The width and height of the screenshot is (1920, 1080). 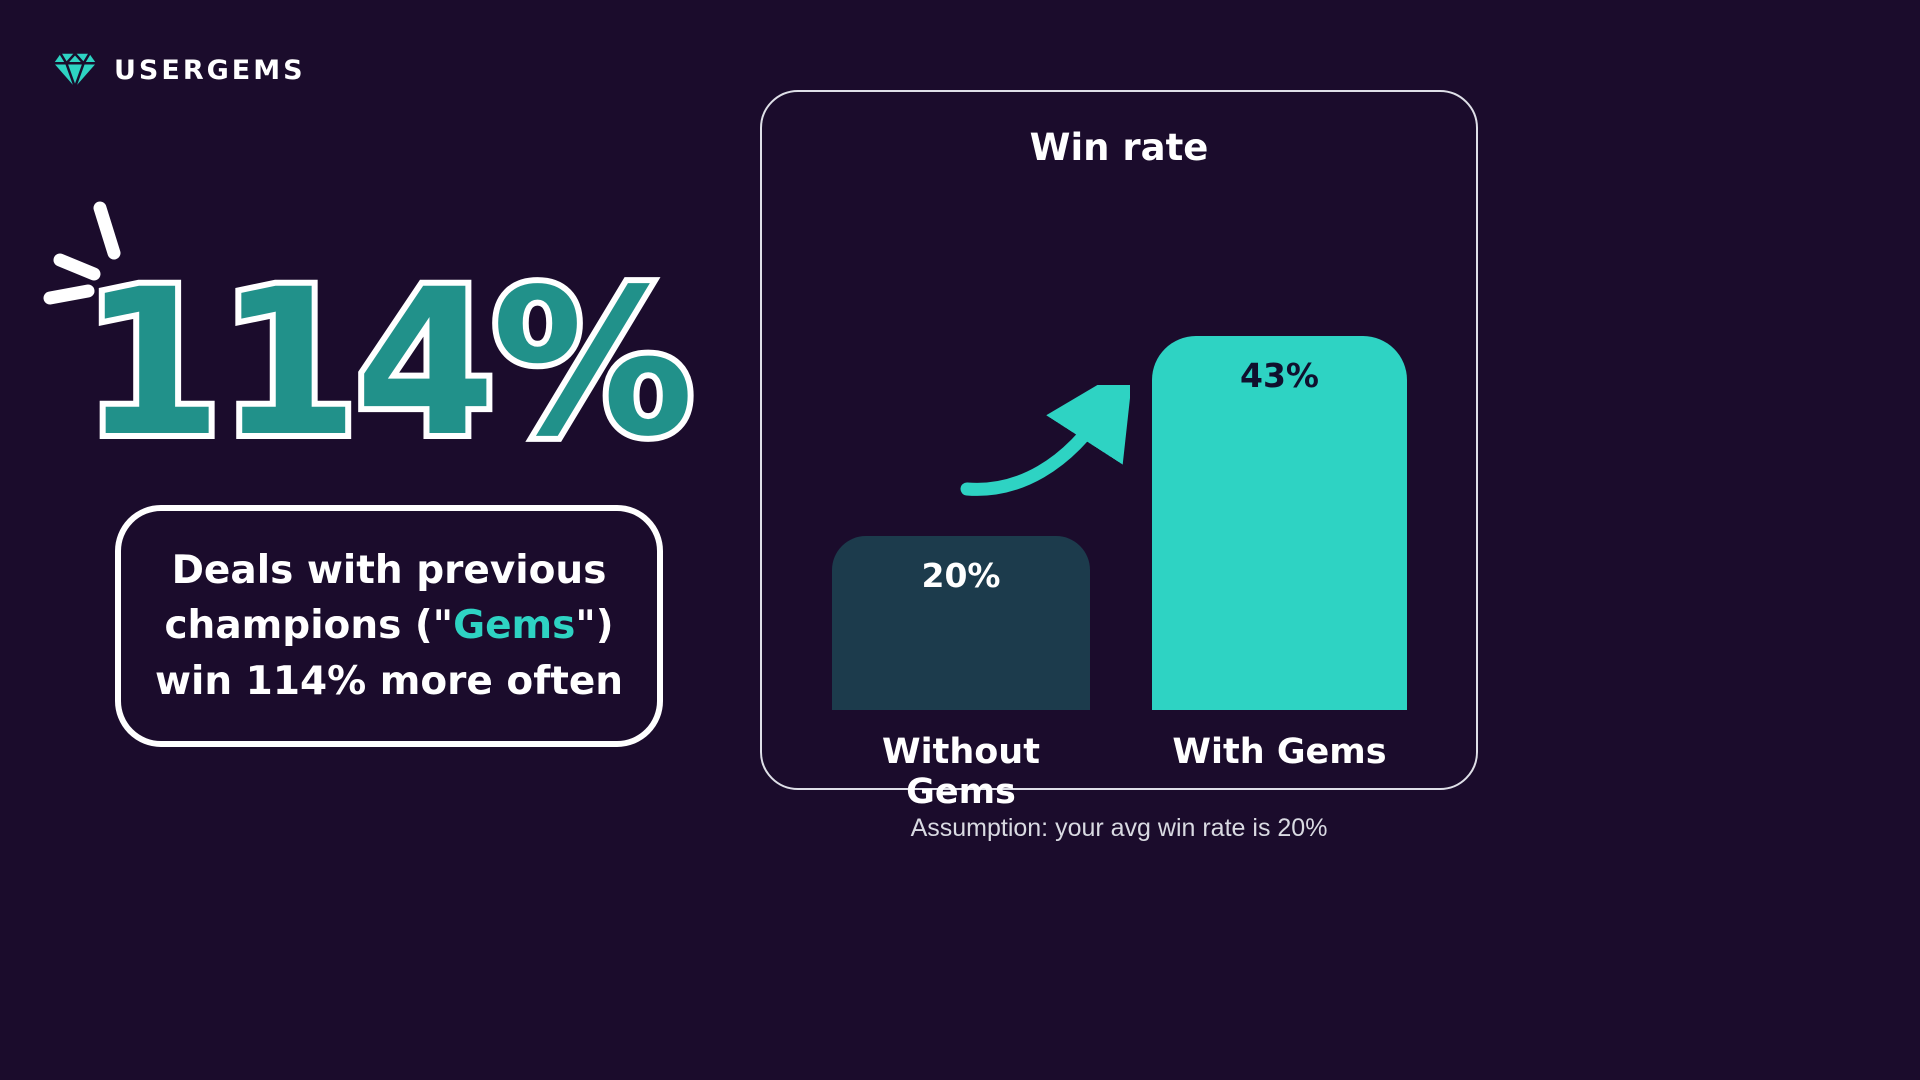 What do you see at coordinates (1279, 375) in the screenshot?
I see `bar-value-label-with-gems: 43%` at bounding box center [1279, 375].